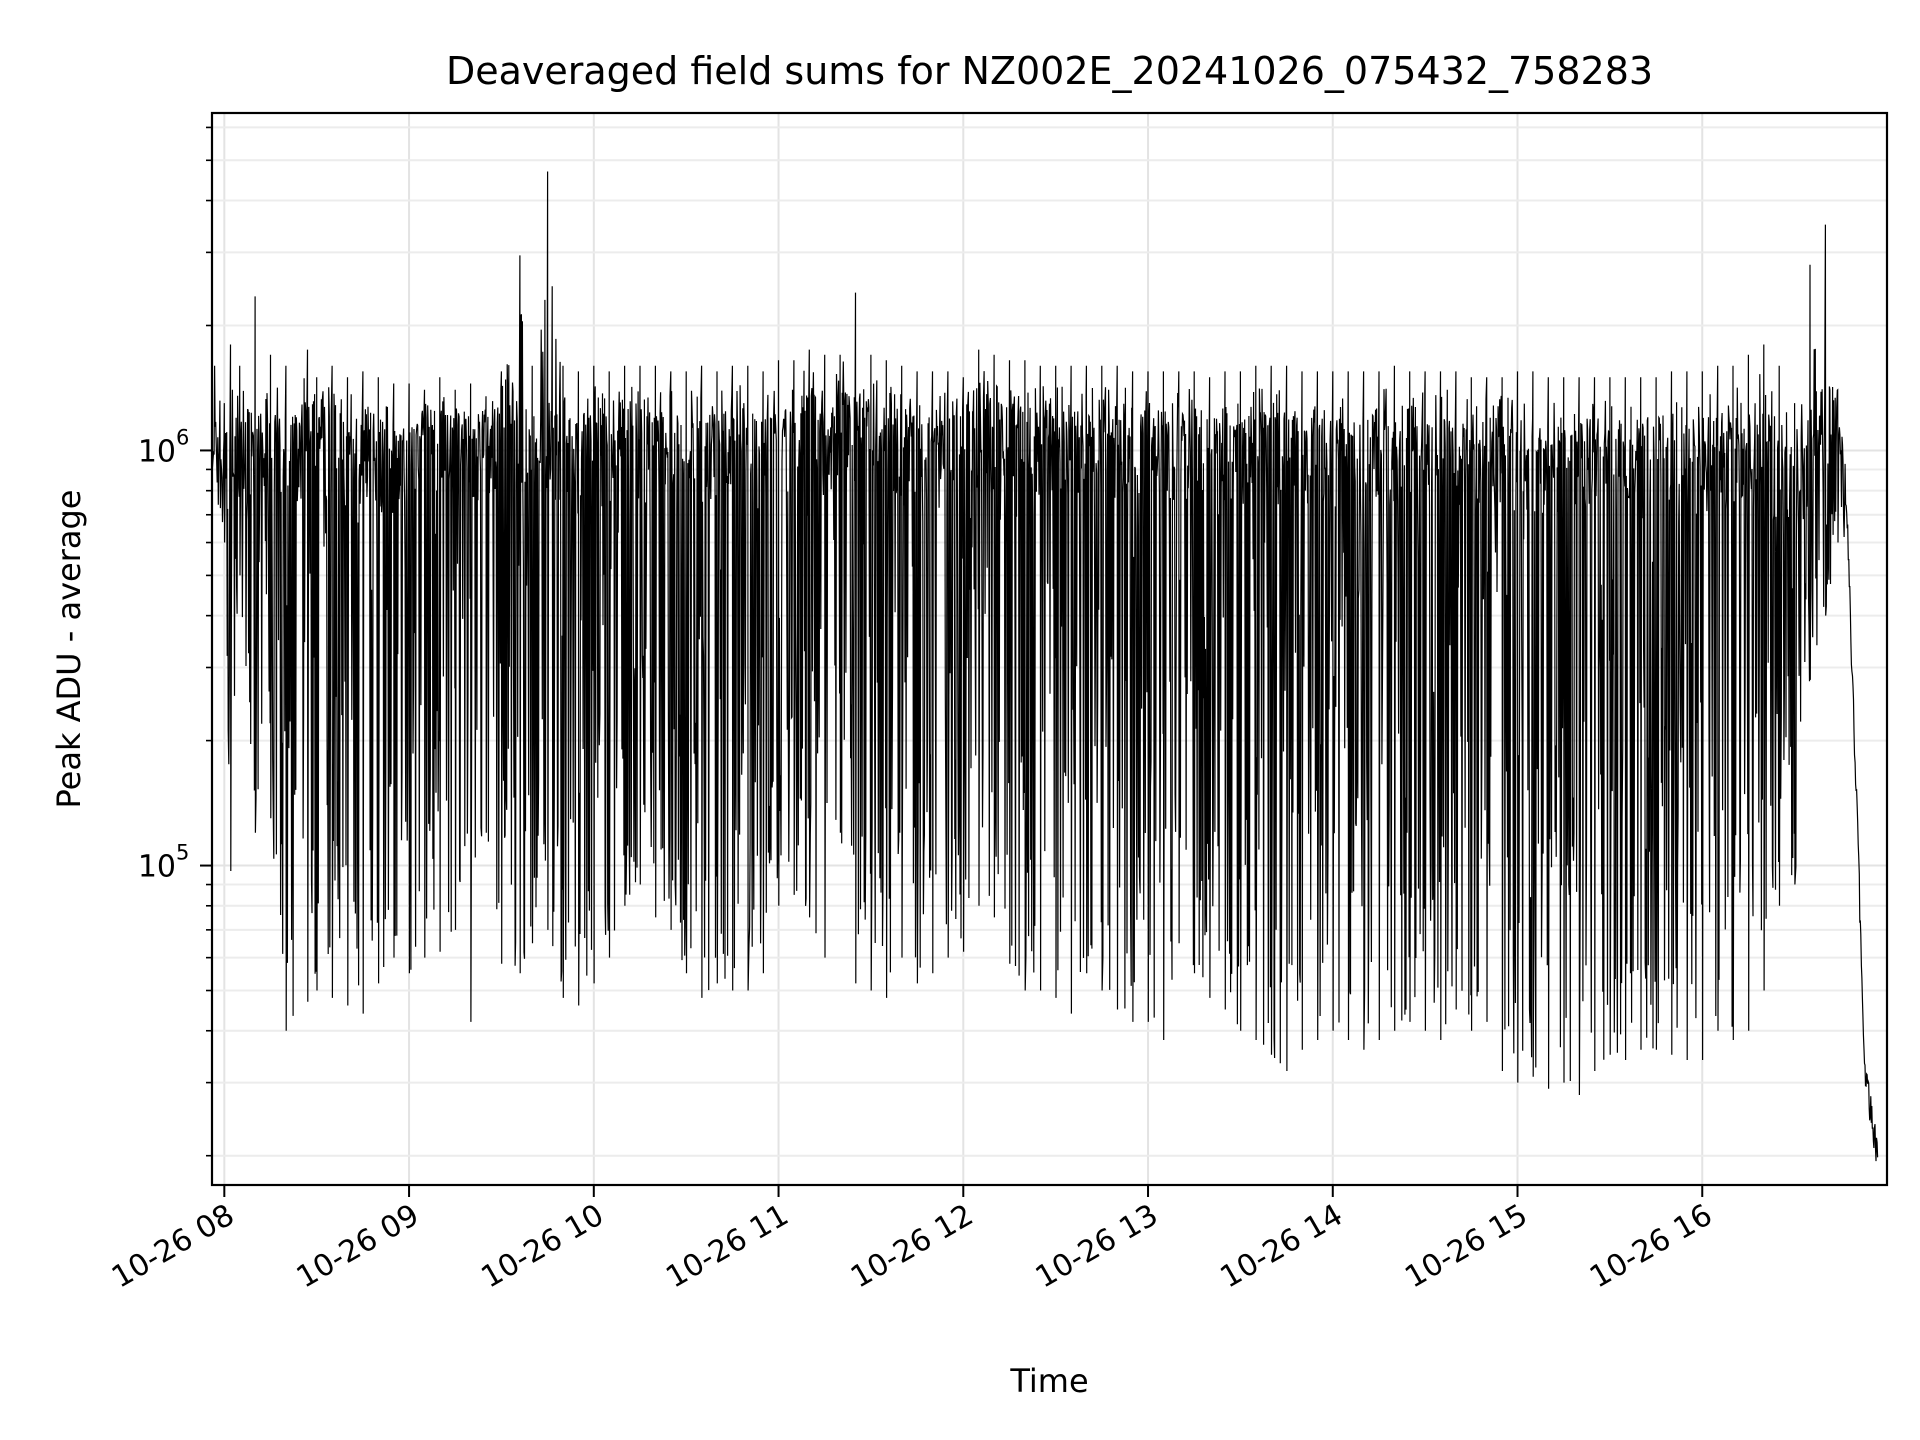  Describe the element at coordinates (542, 1247) in the screenshot. I see `x-tick-label: 10-26 10` at that location.